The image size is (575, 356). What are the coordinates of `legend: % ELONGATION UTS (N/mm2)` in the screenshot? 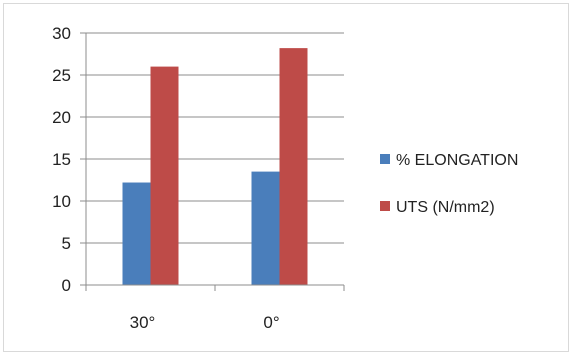 It's located at (449, 184).